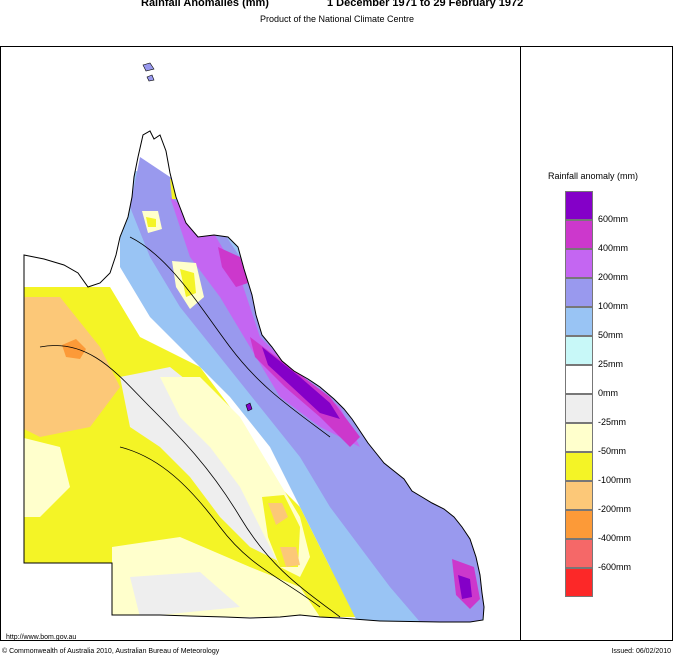 The image size is (674, 658). Describe the element at coordinates (205, 4) in the screenshot. I see `chart-title-left: Rainfall Anomalies (mm)` at that location.